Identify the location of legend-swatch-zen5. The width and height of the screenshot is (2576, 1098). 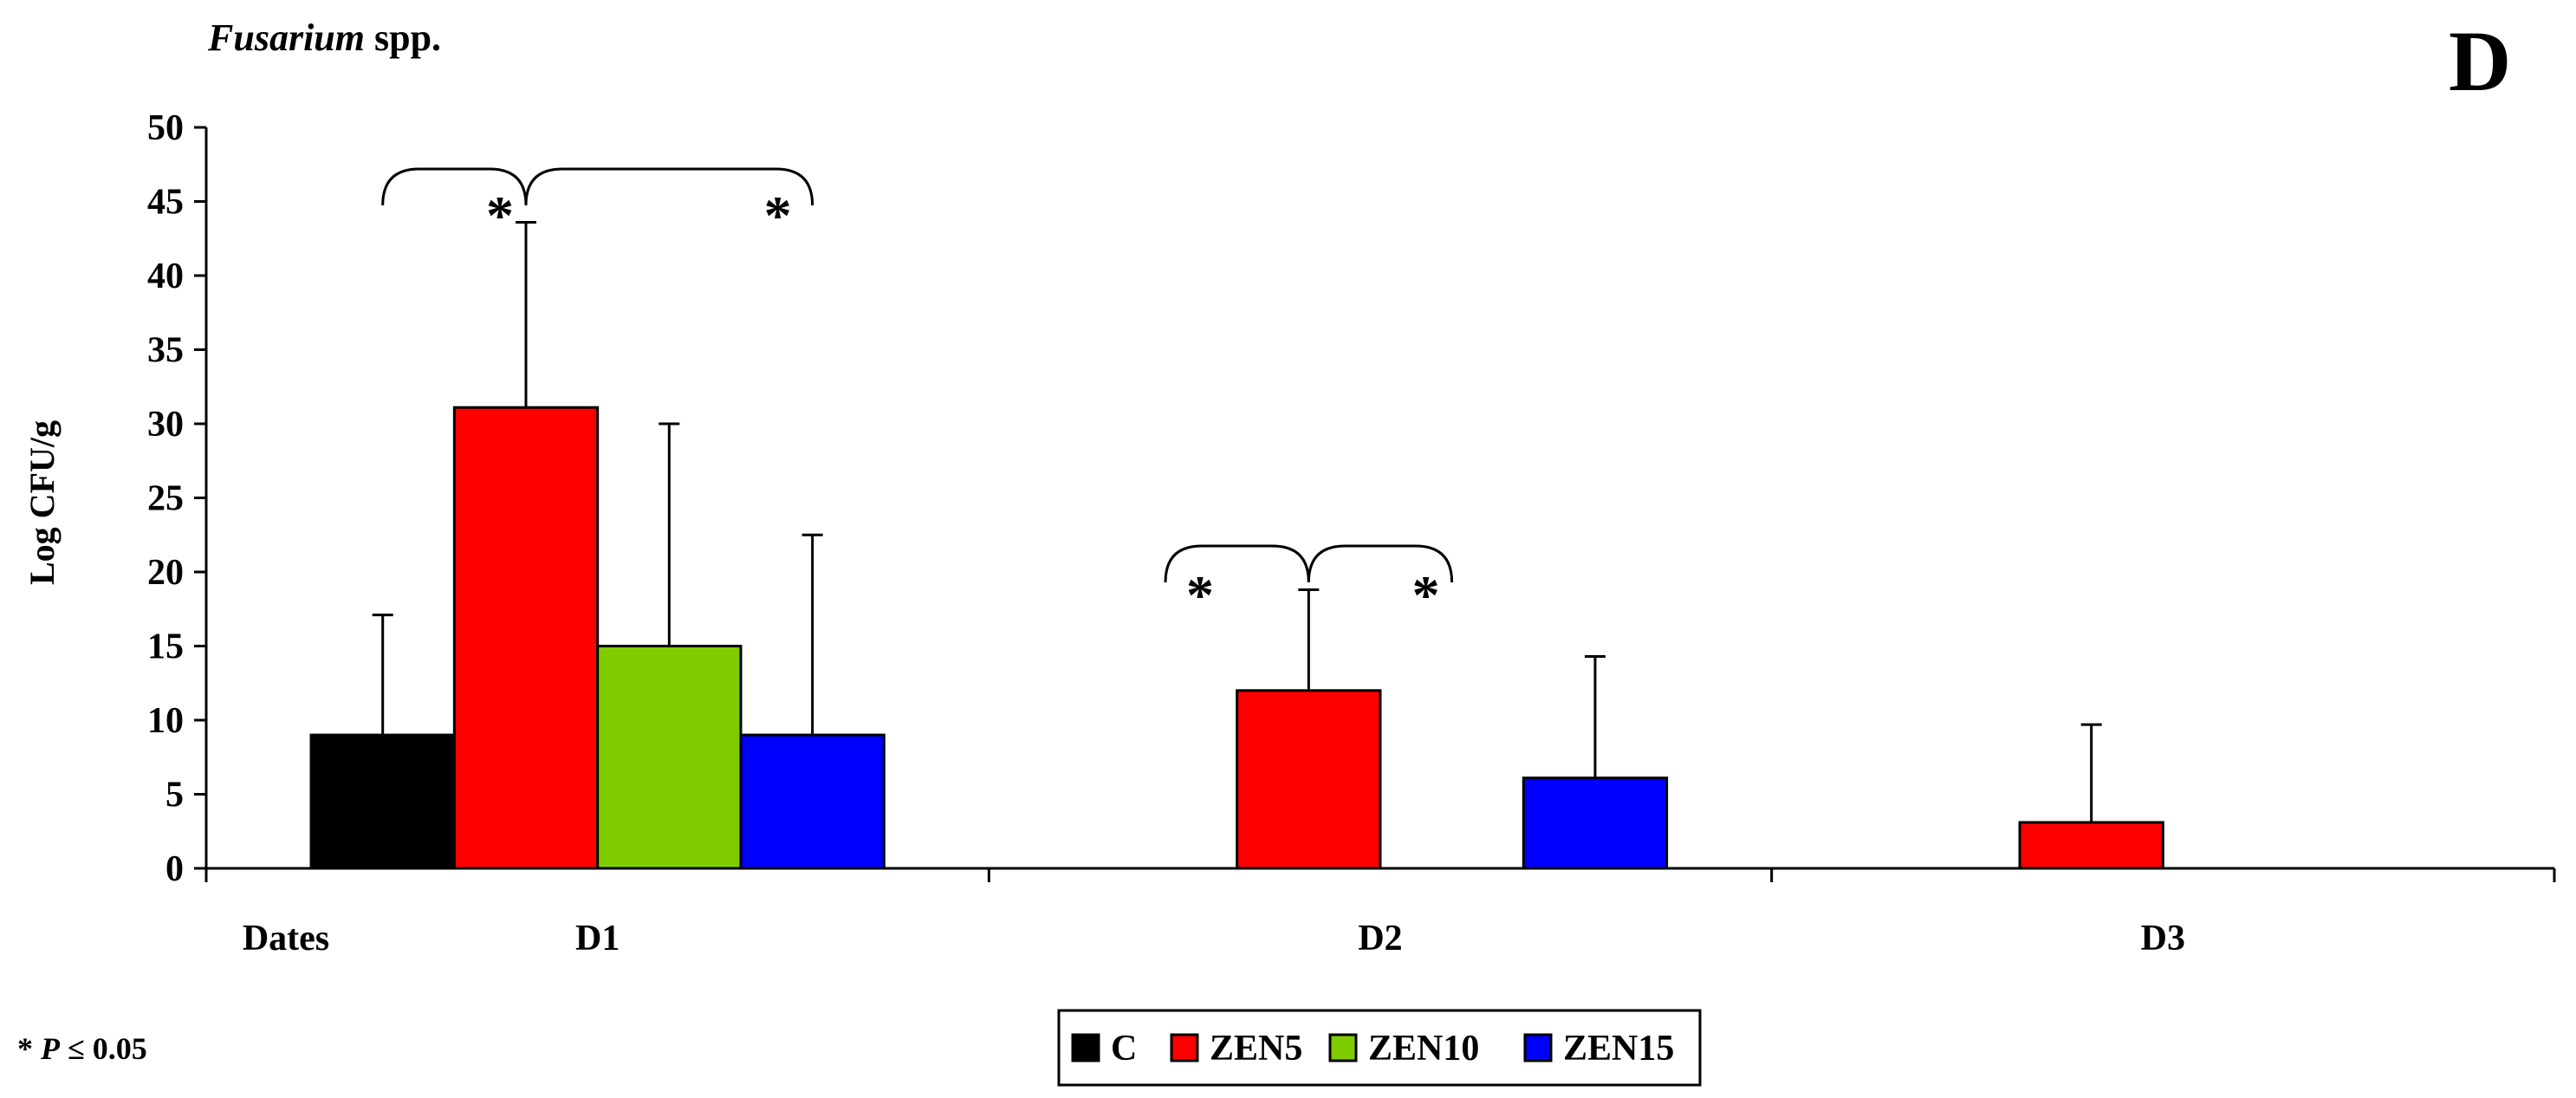
(1185, 1047).